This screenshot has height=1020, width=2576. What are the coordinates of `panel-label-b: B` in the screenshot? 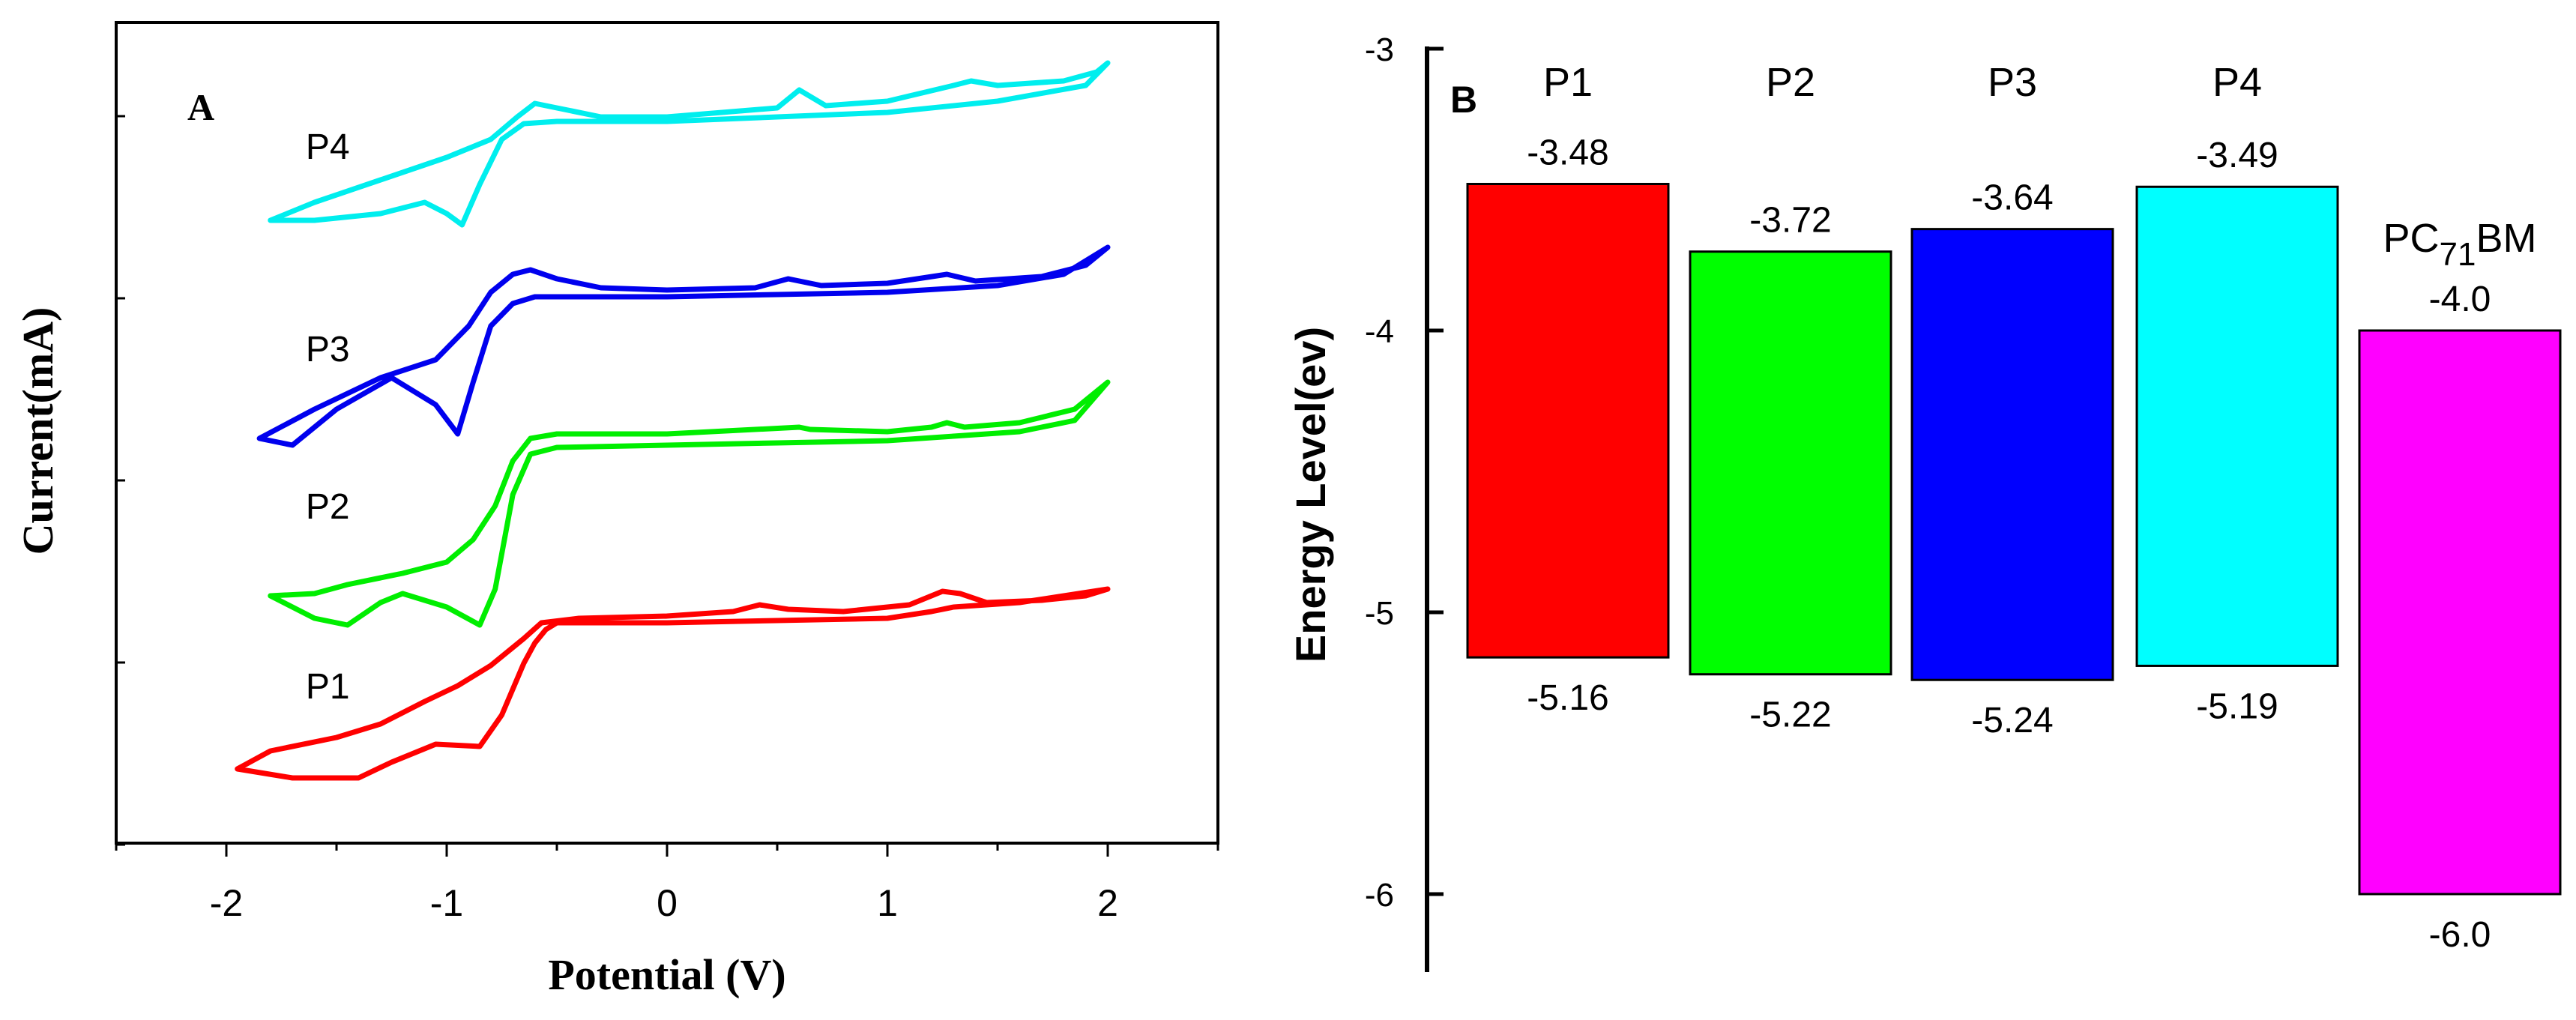 It's located at (1464, 100).